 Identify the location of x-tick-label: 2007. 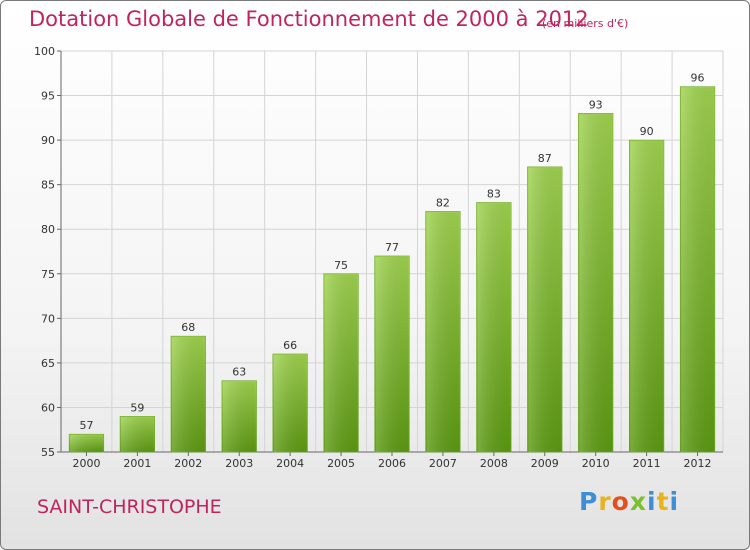
(443, 463).